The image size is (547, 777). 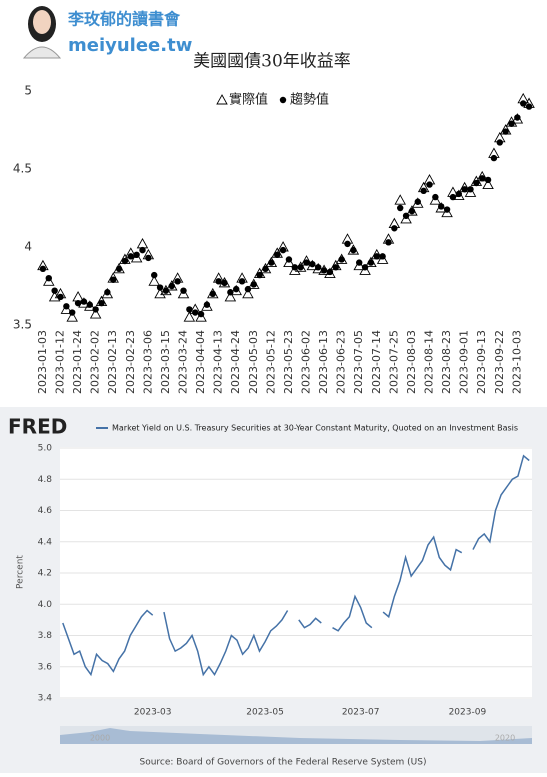 I want to click on x-tick-label: 2023-09, so click(x=468, y=713).